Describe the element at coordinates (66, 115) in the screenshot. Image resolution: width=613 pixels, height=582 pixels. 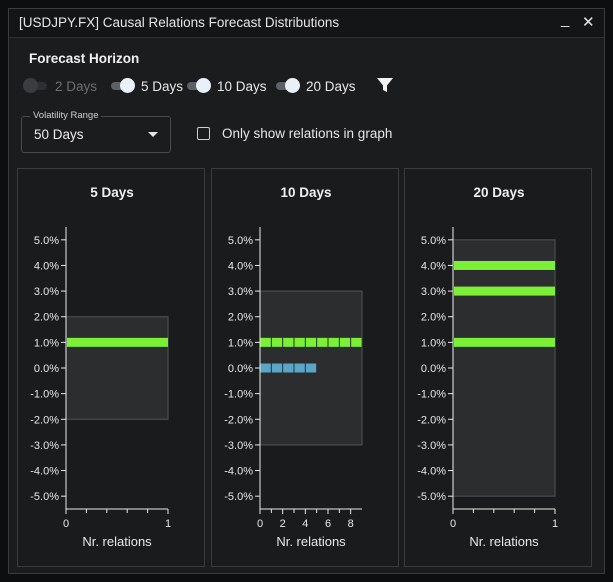
I see `volatility-range-legend: Volatility Range` at that location.